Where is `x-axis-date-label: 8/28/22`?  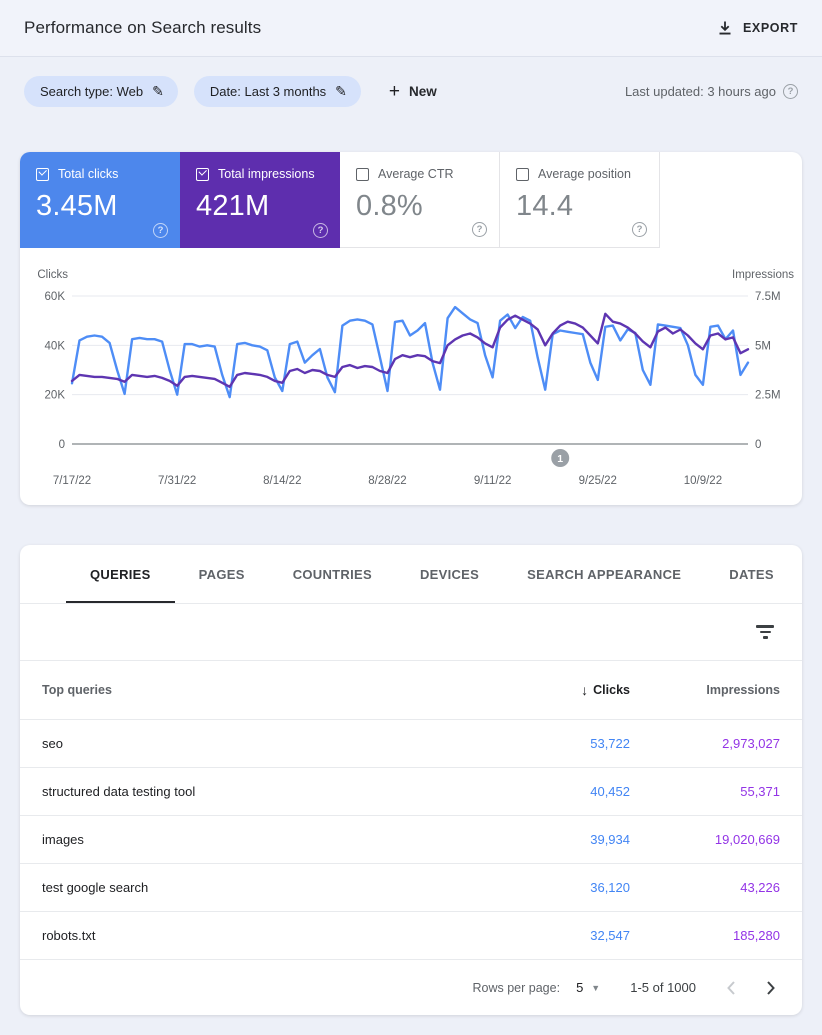 x-axis-date-label: 8/28/22 is located at coordinates (387, 481).